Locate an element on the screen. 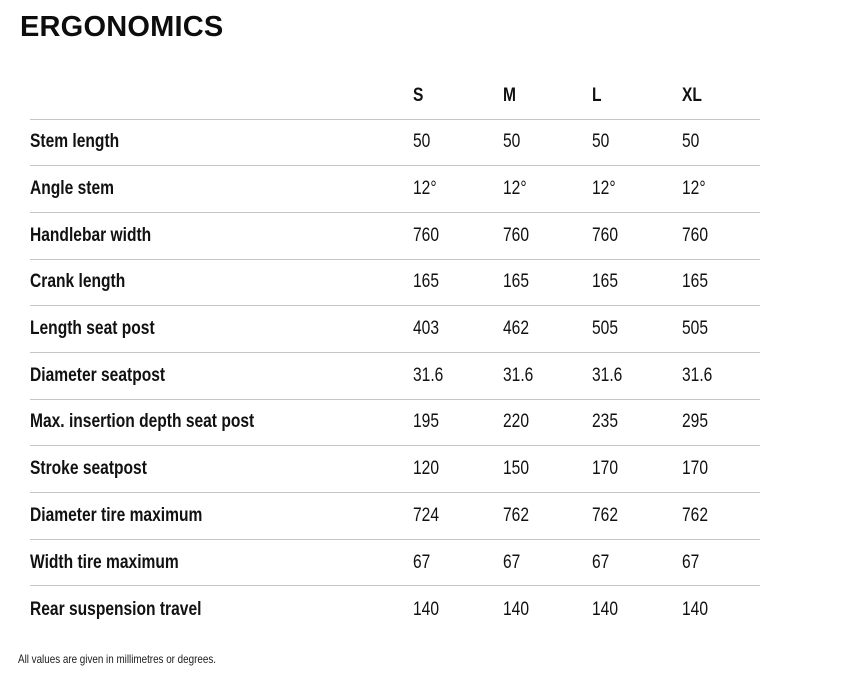 The image size is (853, 686). cell-s: 140 is located at coordinates (458, 610).